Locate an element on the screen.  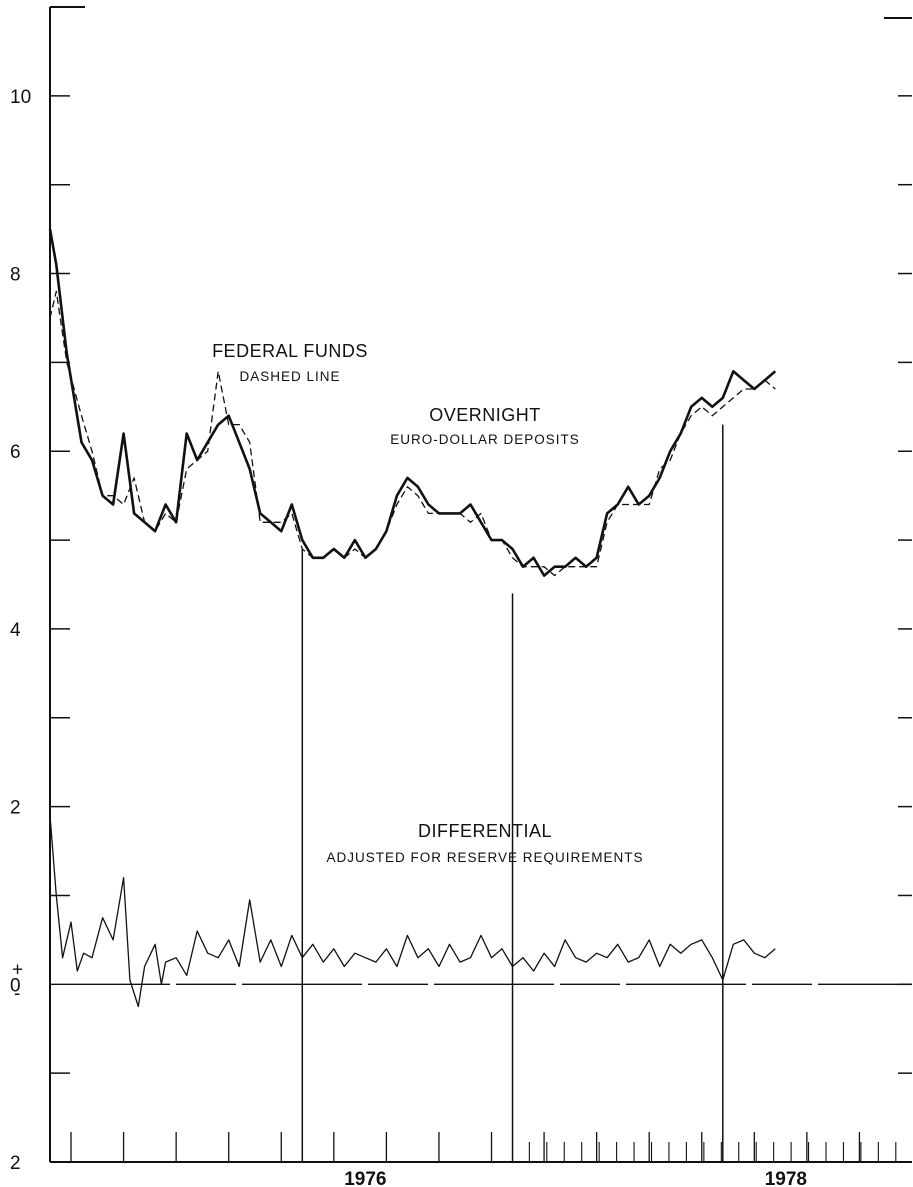
y-tick-label: 6 is located at coordinates (15, 452).